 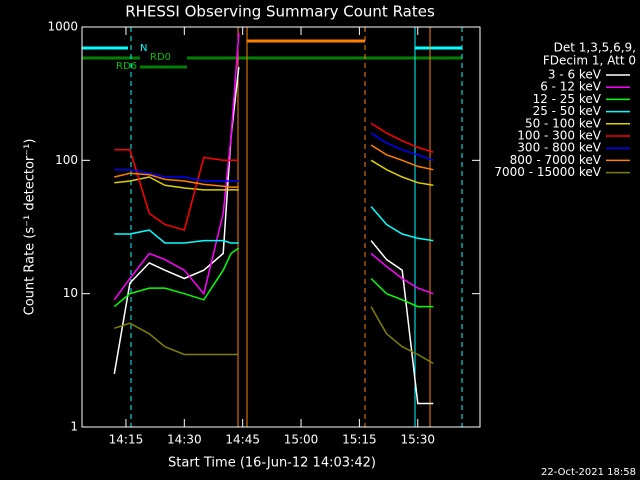 What do you see at coordinates (126, 66) in the screenshot?
I see `flag-label: RD6` at bounding box center [126, 66].